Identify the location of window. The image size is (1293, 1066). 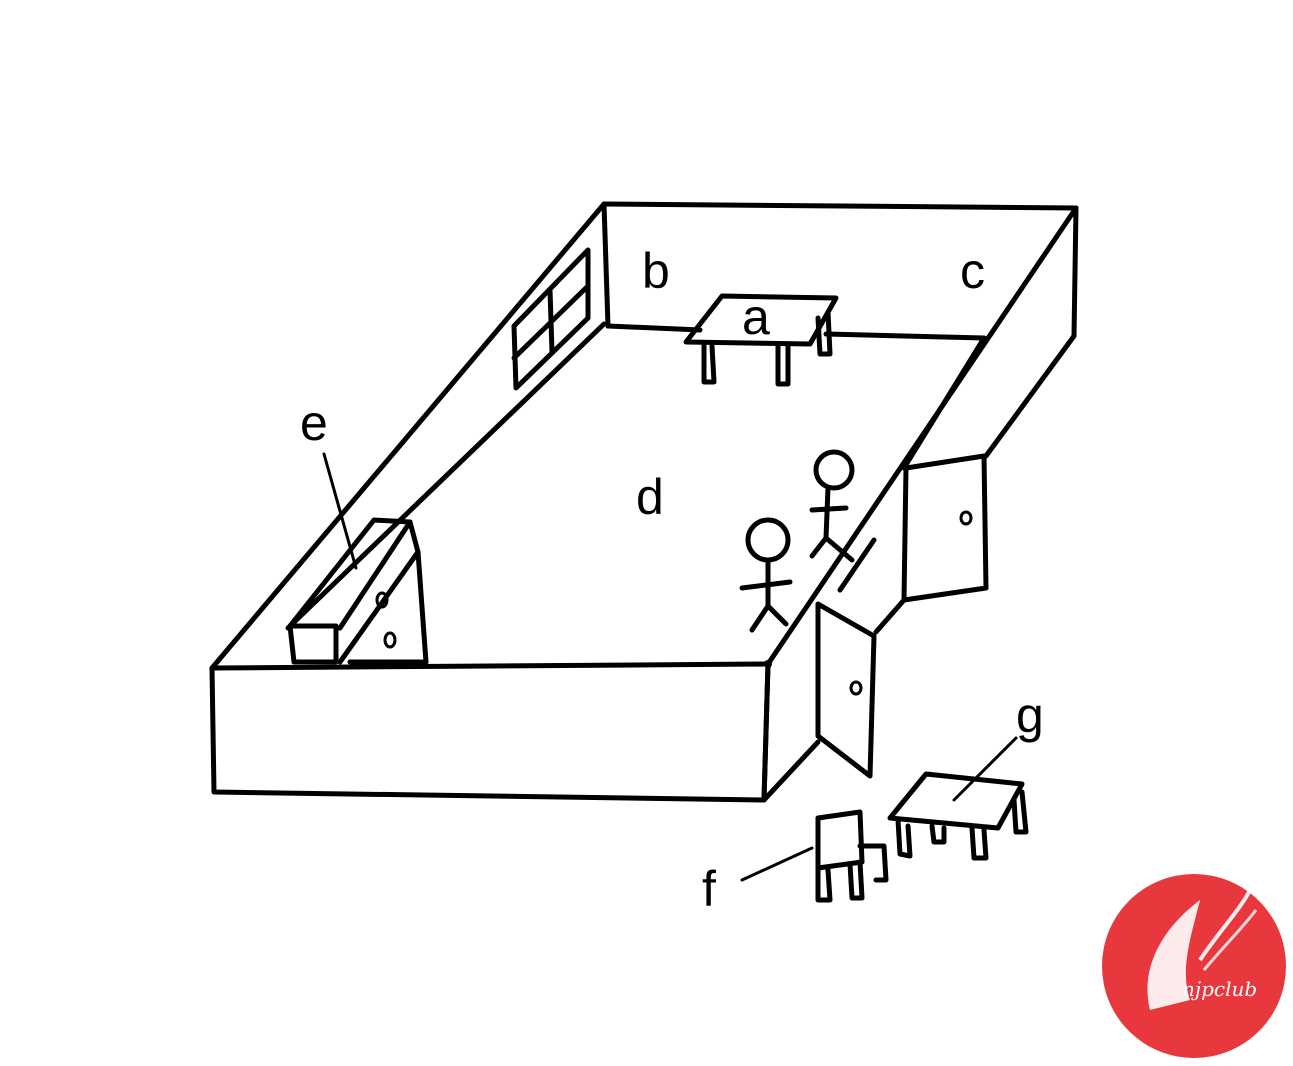
(551, 319).